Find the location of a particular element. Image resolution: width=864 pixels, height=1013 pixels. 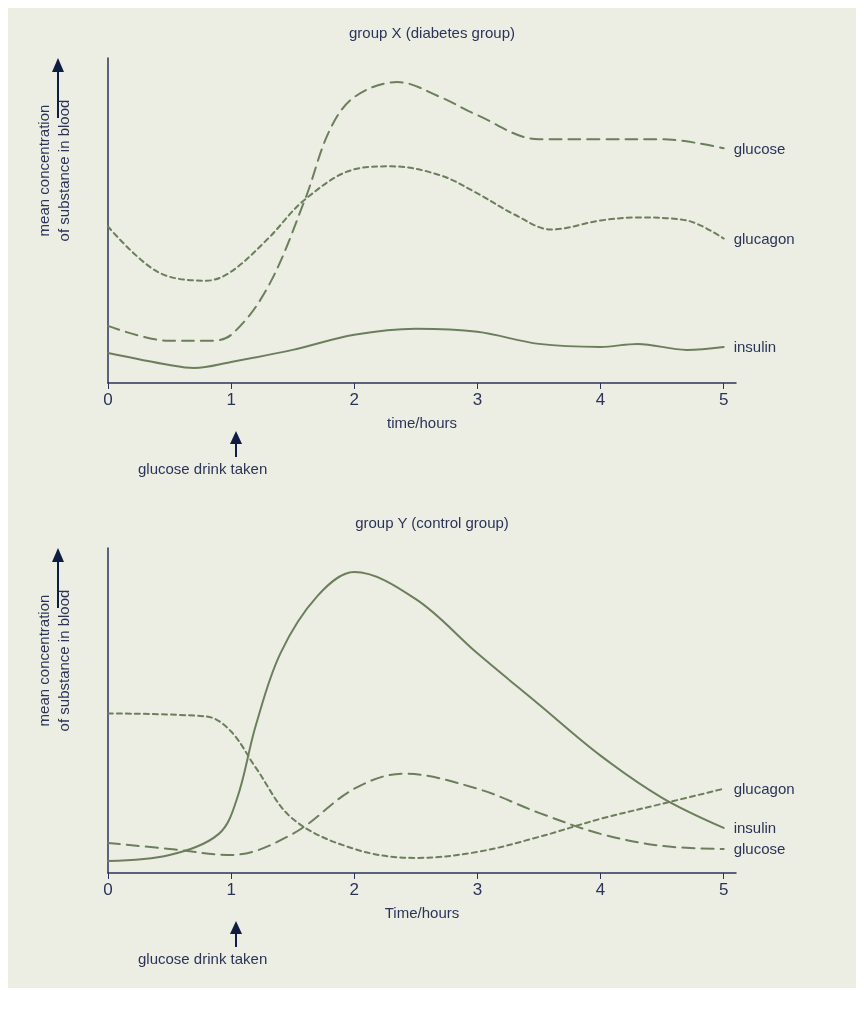

x-axis-title: Time/hours is located at coordinates (422, 912).